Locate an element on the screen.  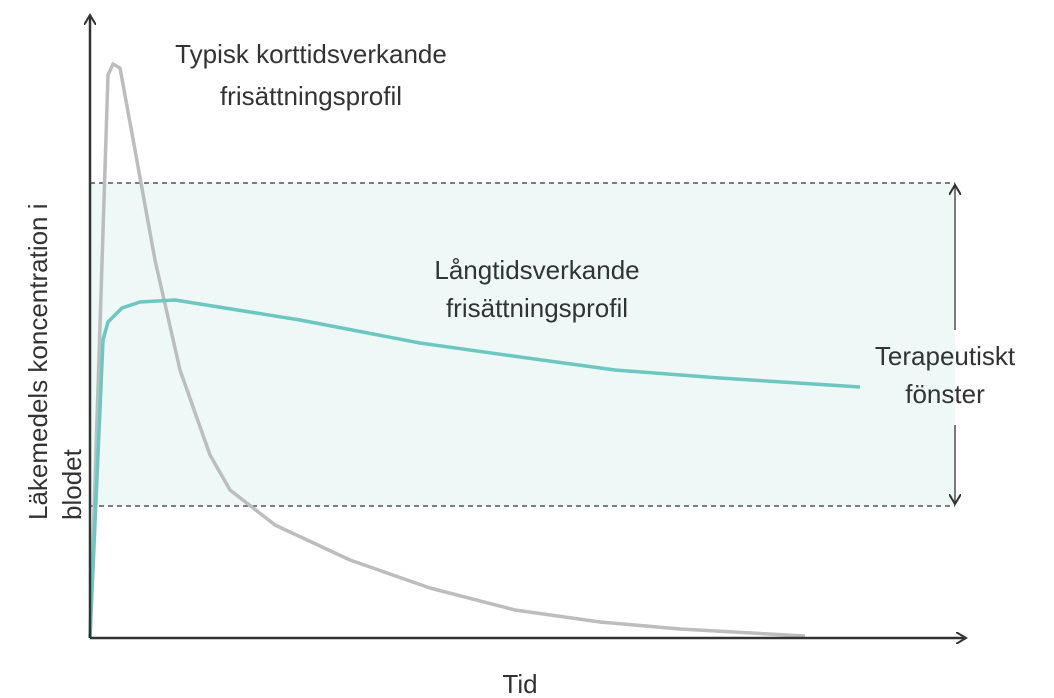
y-axis-label: blodet is located at coordinates (72, 484).